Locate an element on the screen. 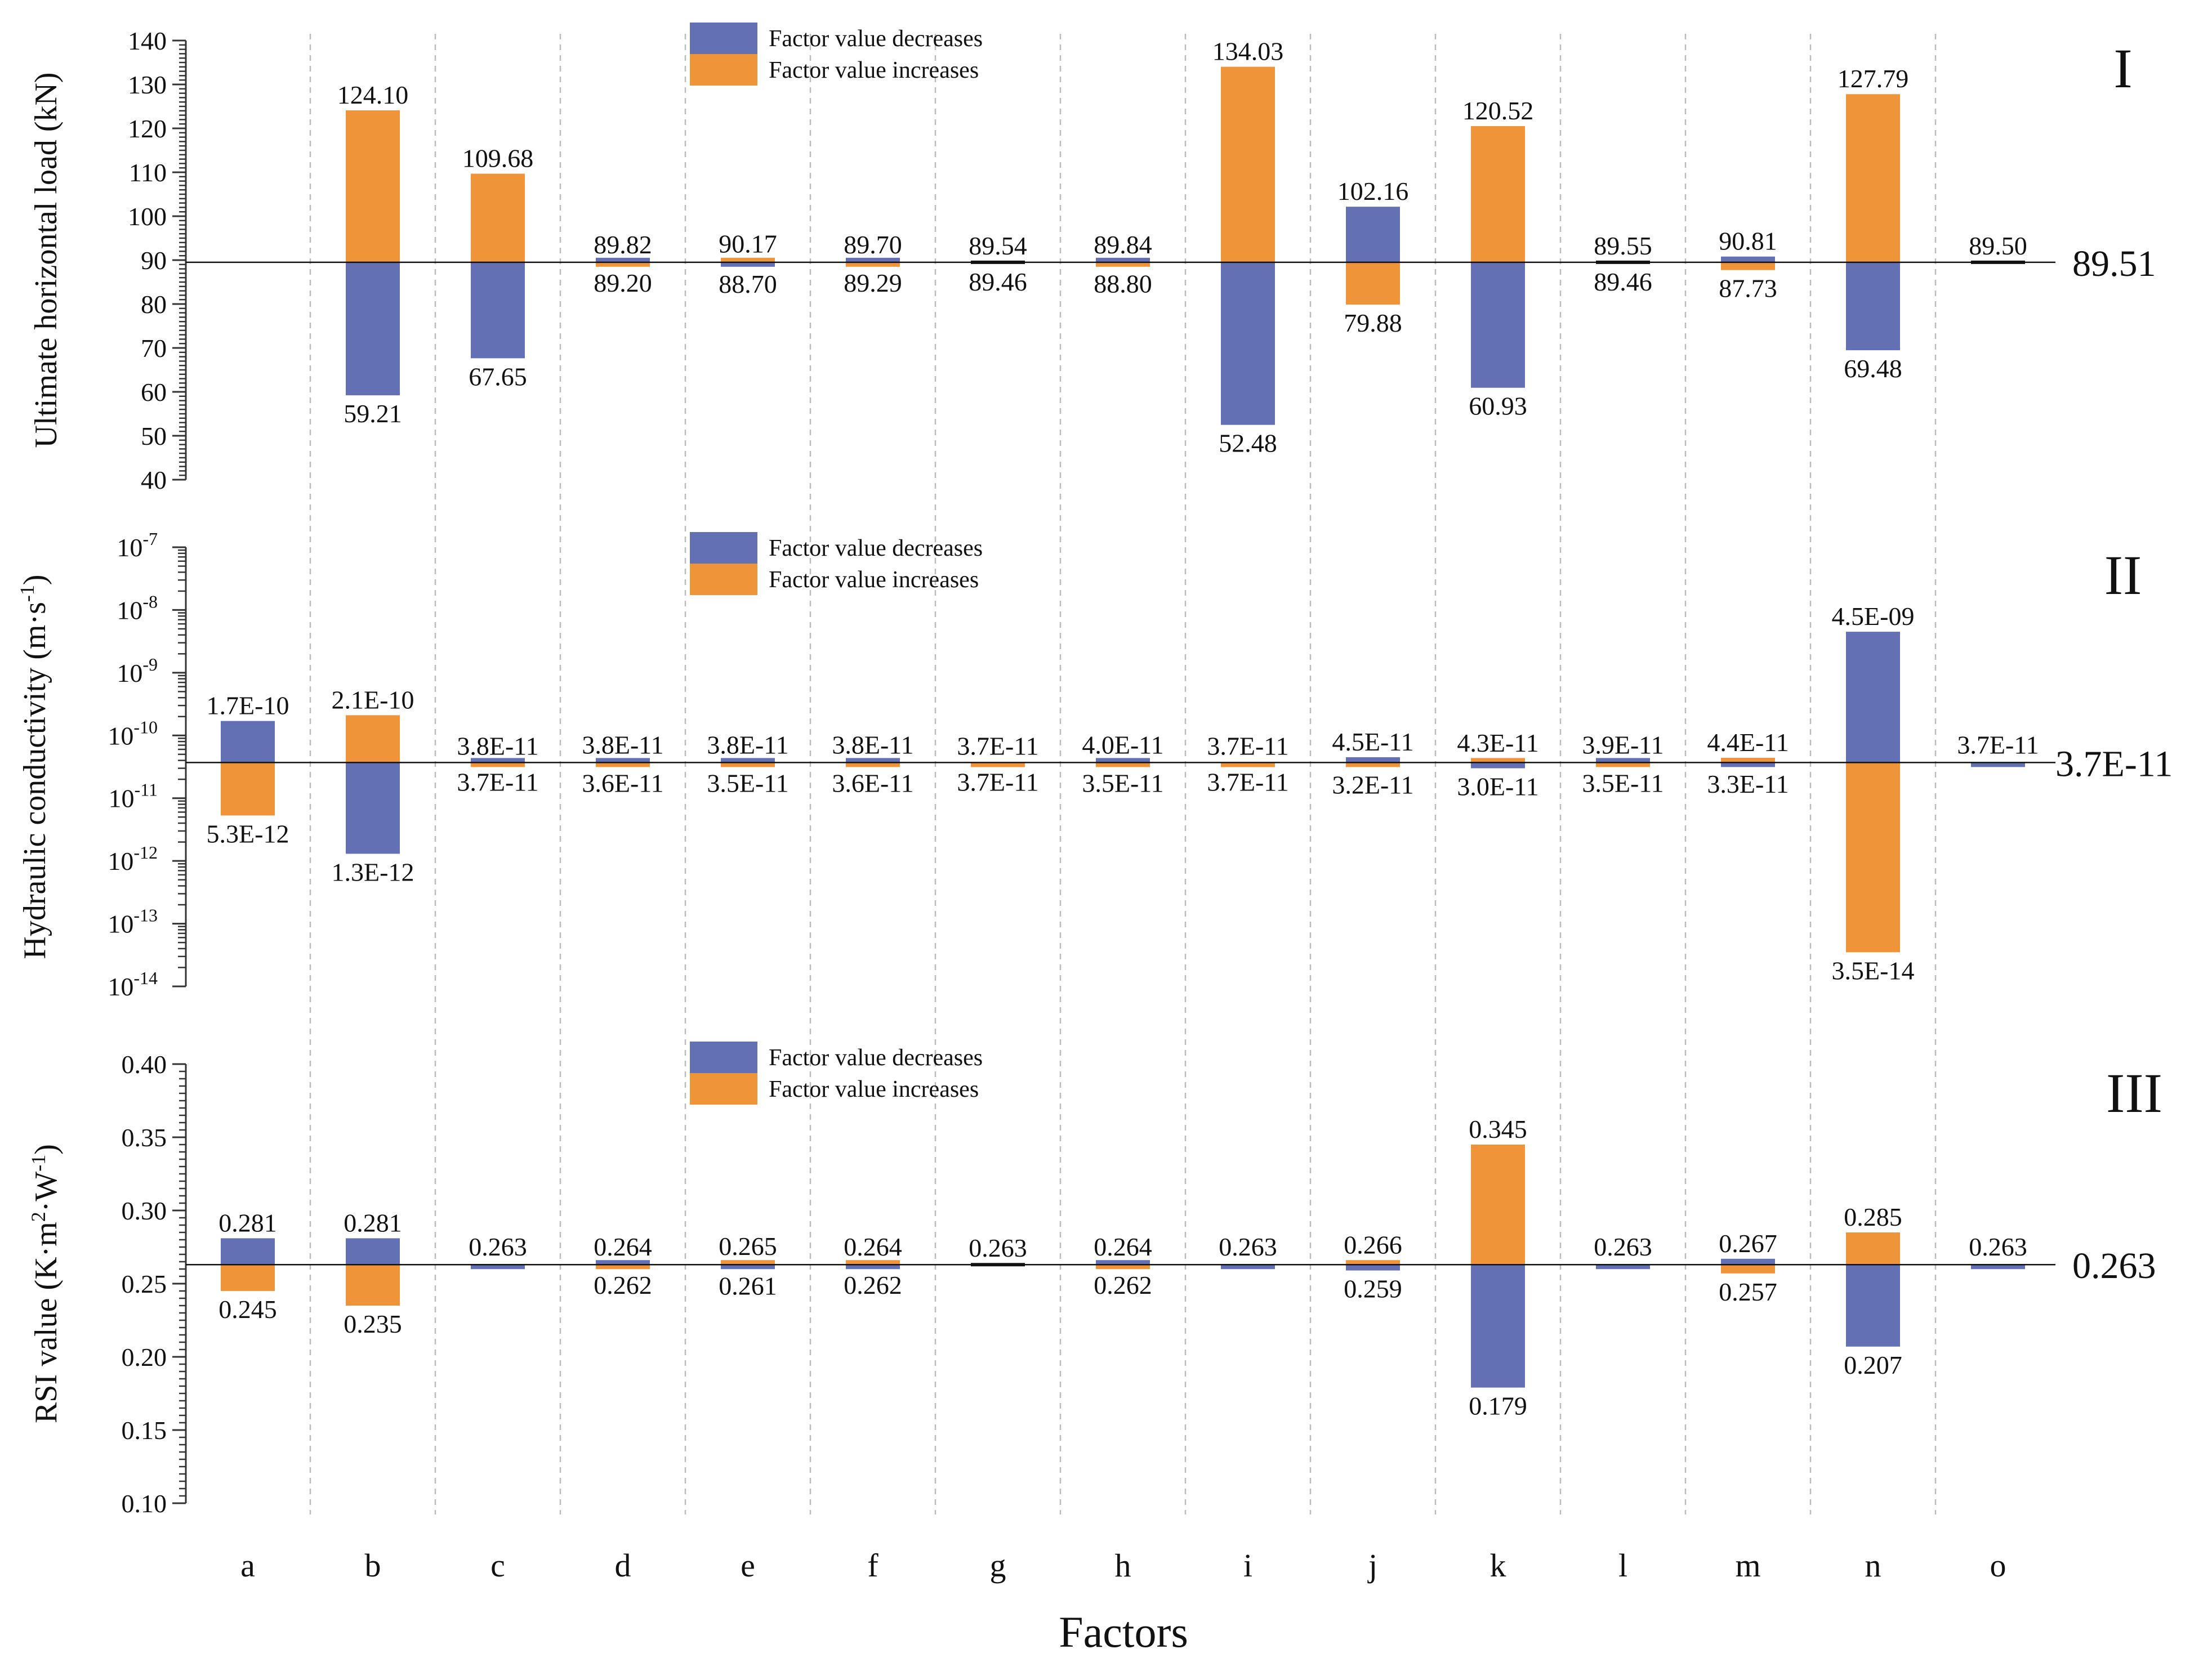  value-label-increase-j: 79.88 is located at coordinates (1373, 323).